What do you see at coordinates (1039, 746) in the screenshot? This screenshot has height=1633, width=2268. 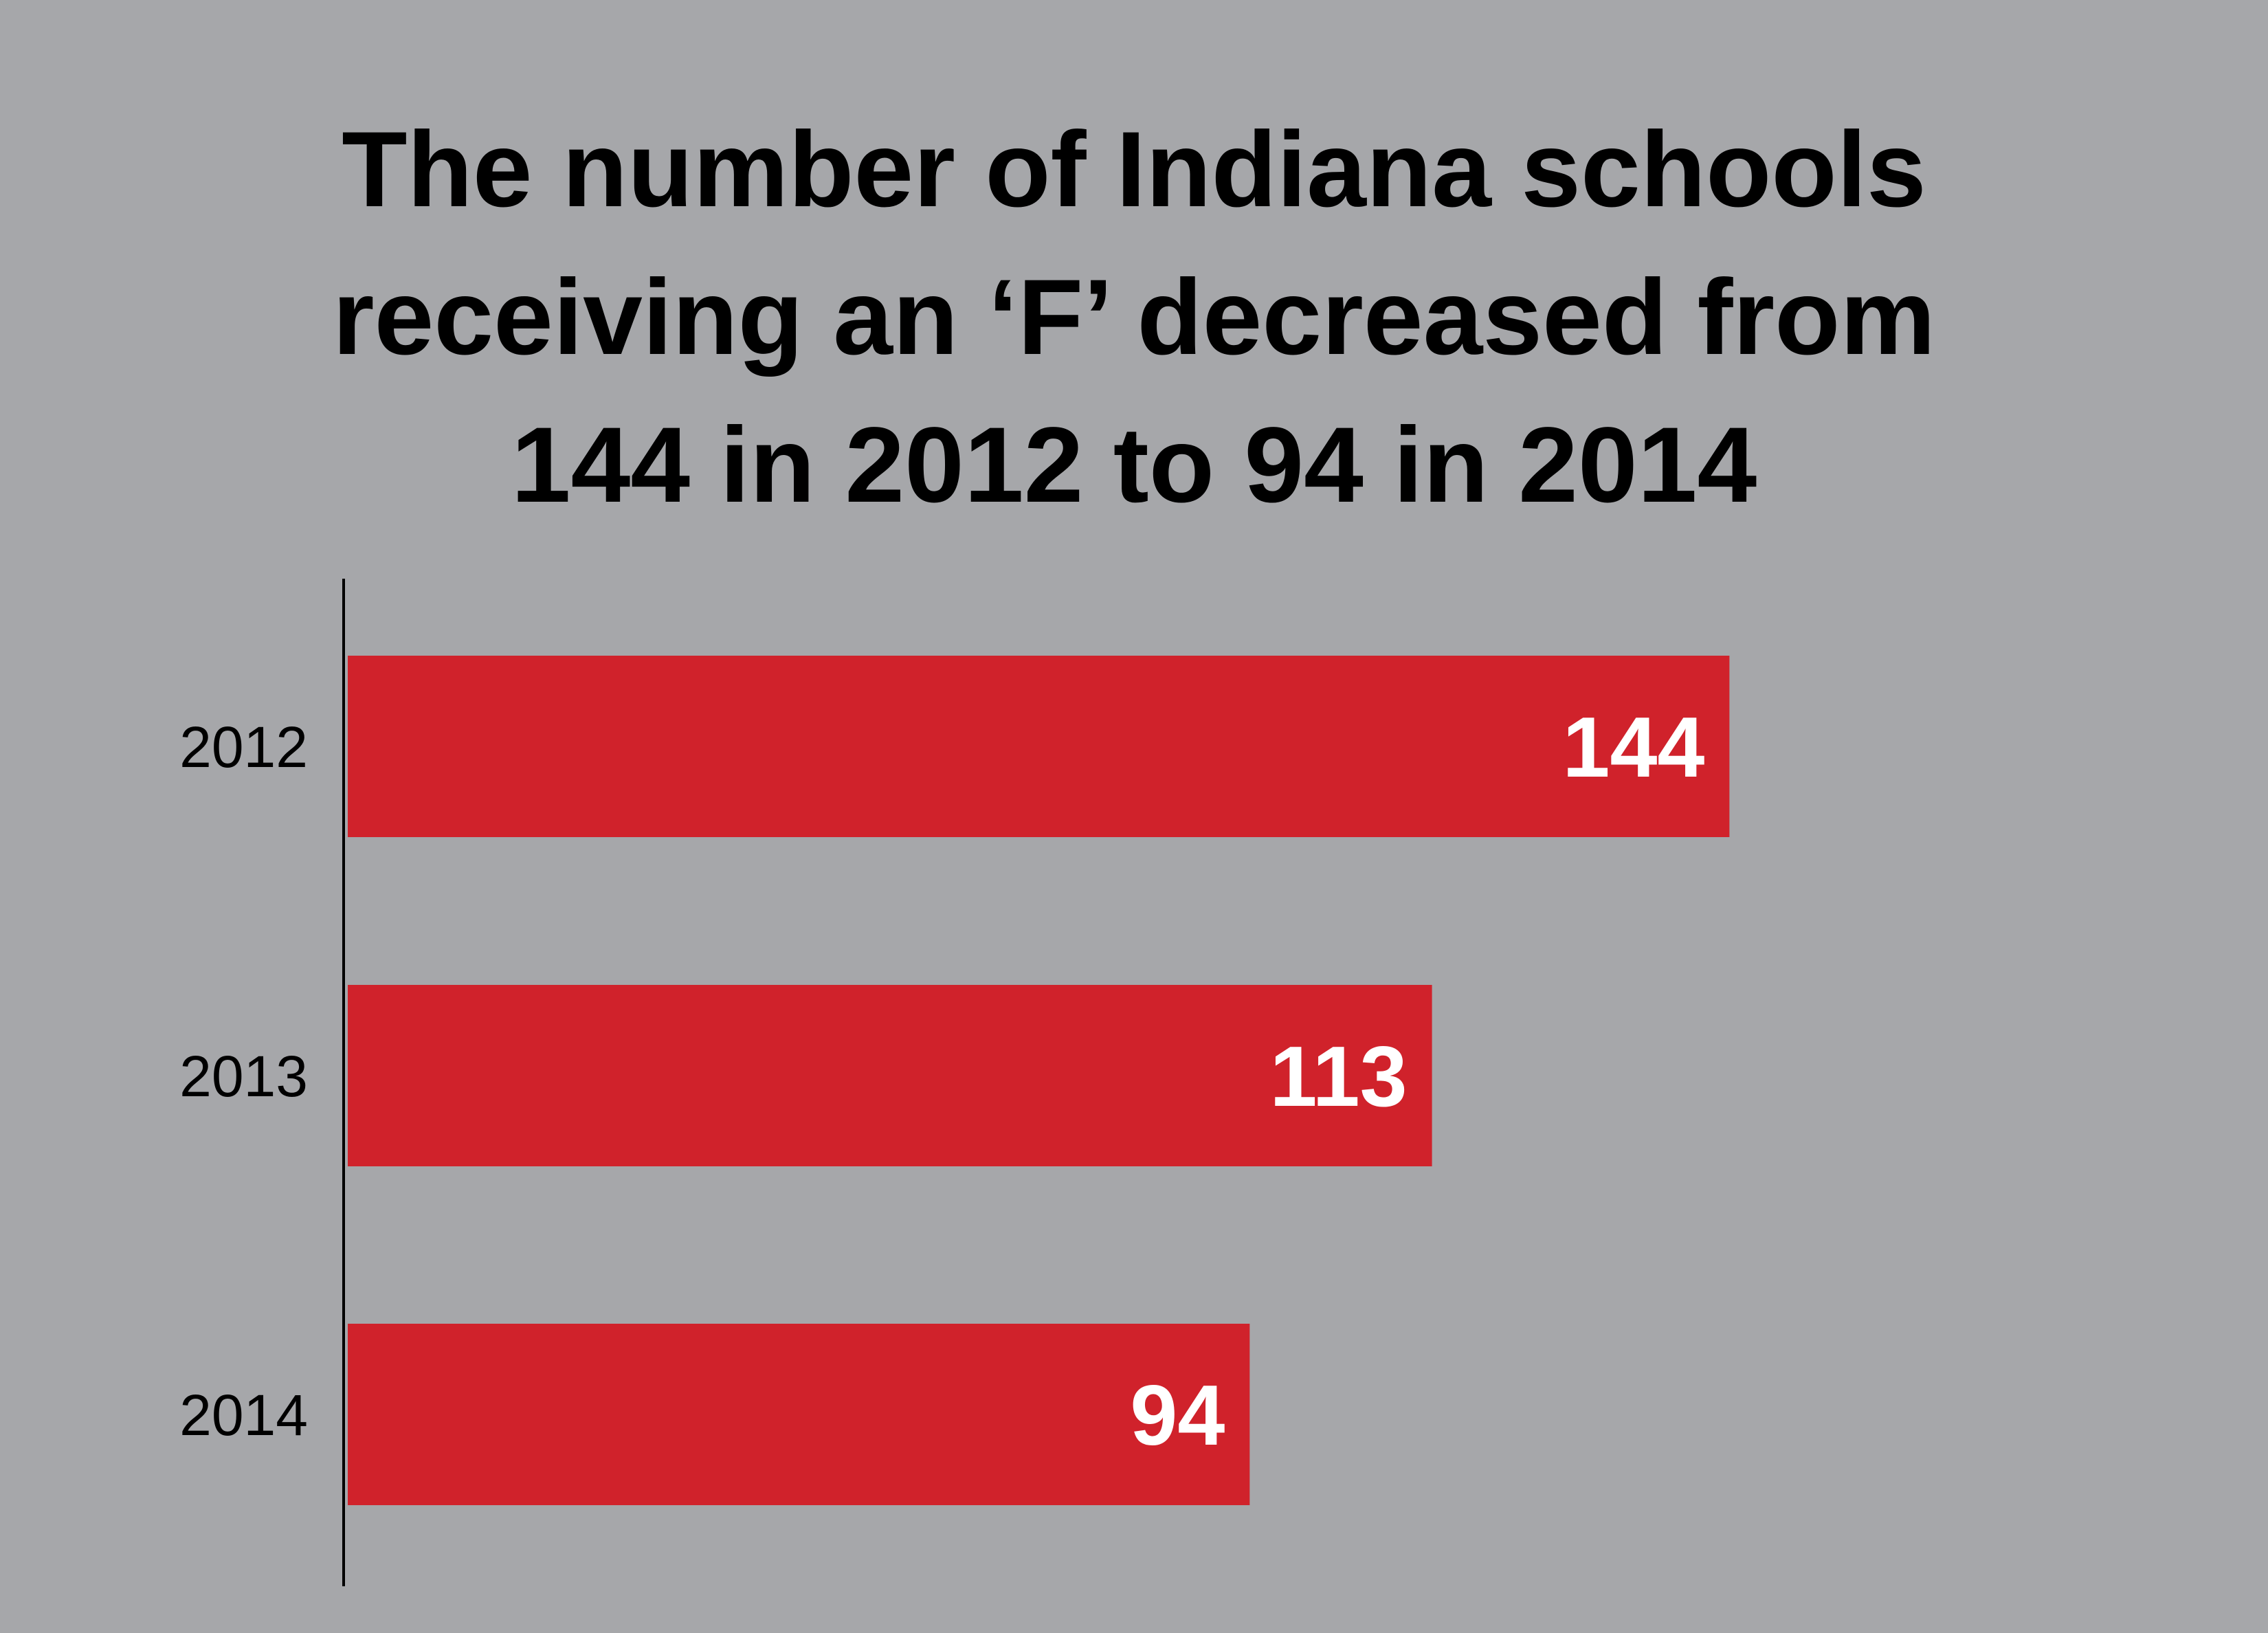 I see `bar-2012` at bounding box center [1039, 746].